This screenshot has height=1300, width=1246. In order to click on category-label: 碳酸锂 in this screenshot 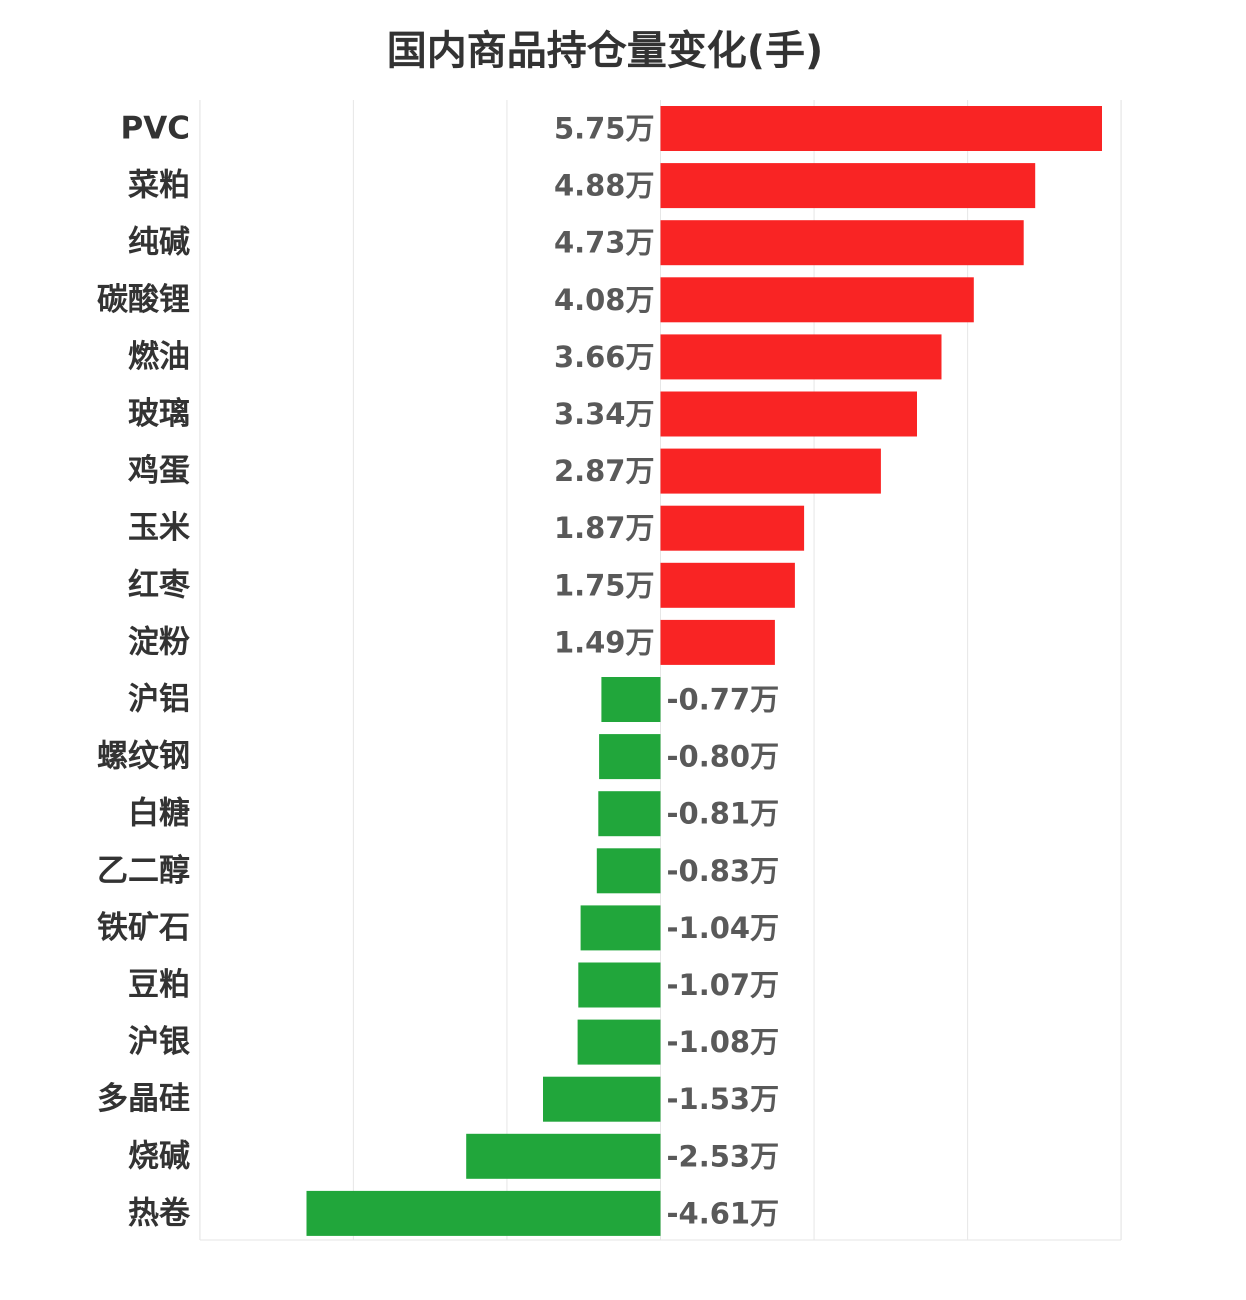, I will do `click(143, 300)`.